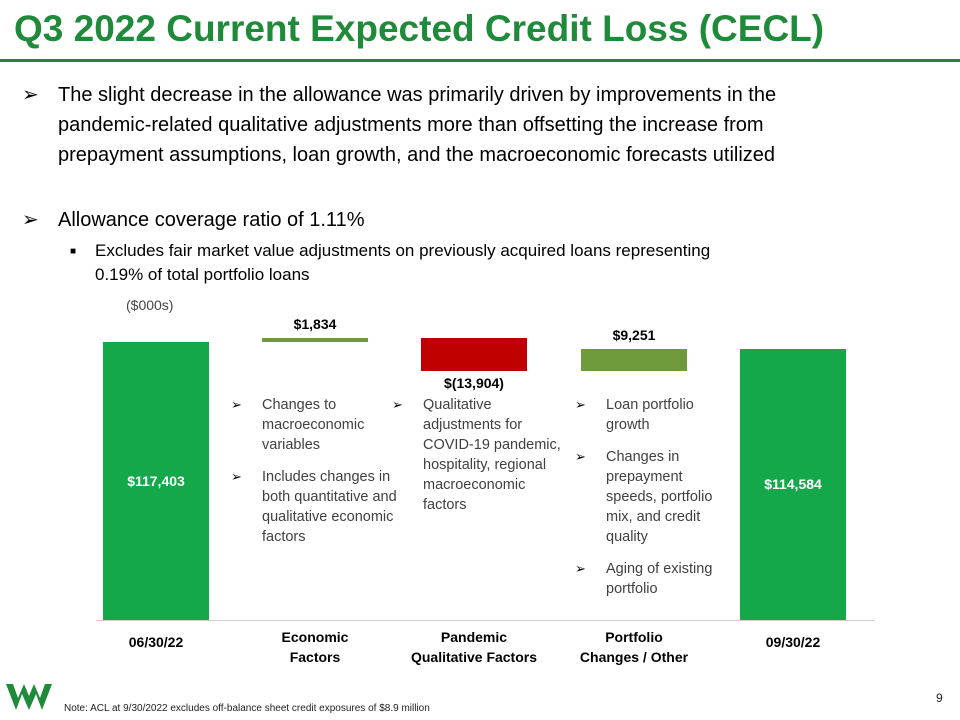 This screenshot has height=720, width=960. I want to click on x-category-label: 09/30/22, so click(793, 642).